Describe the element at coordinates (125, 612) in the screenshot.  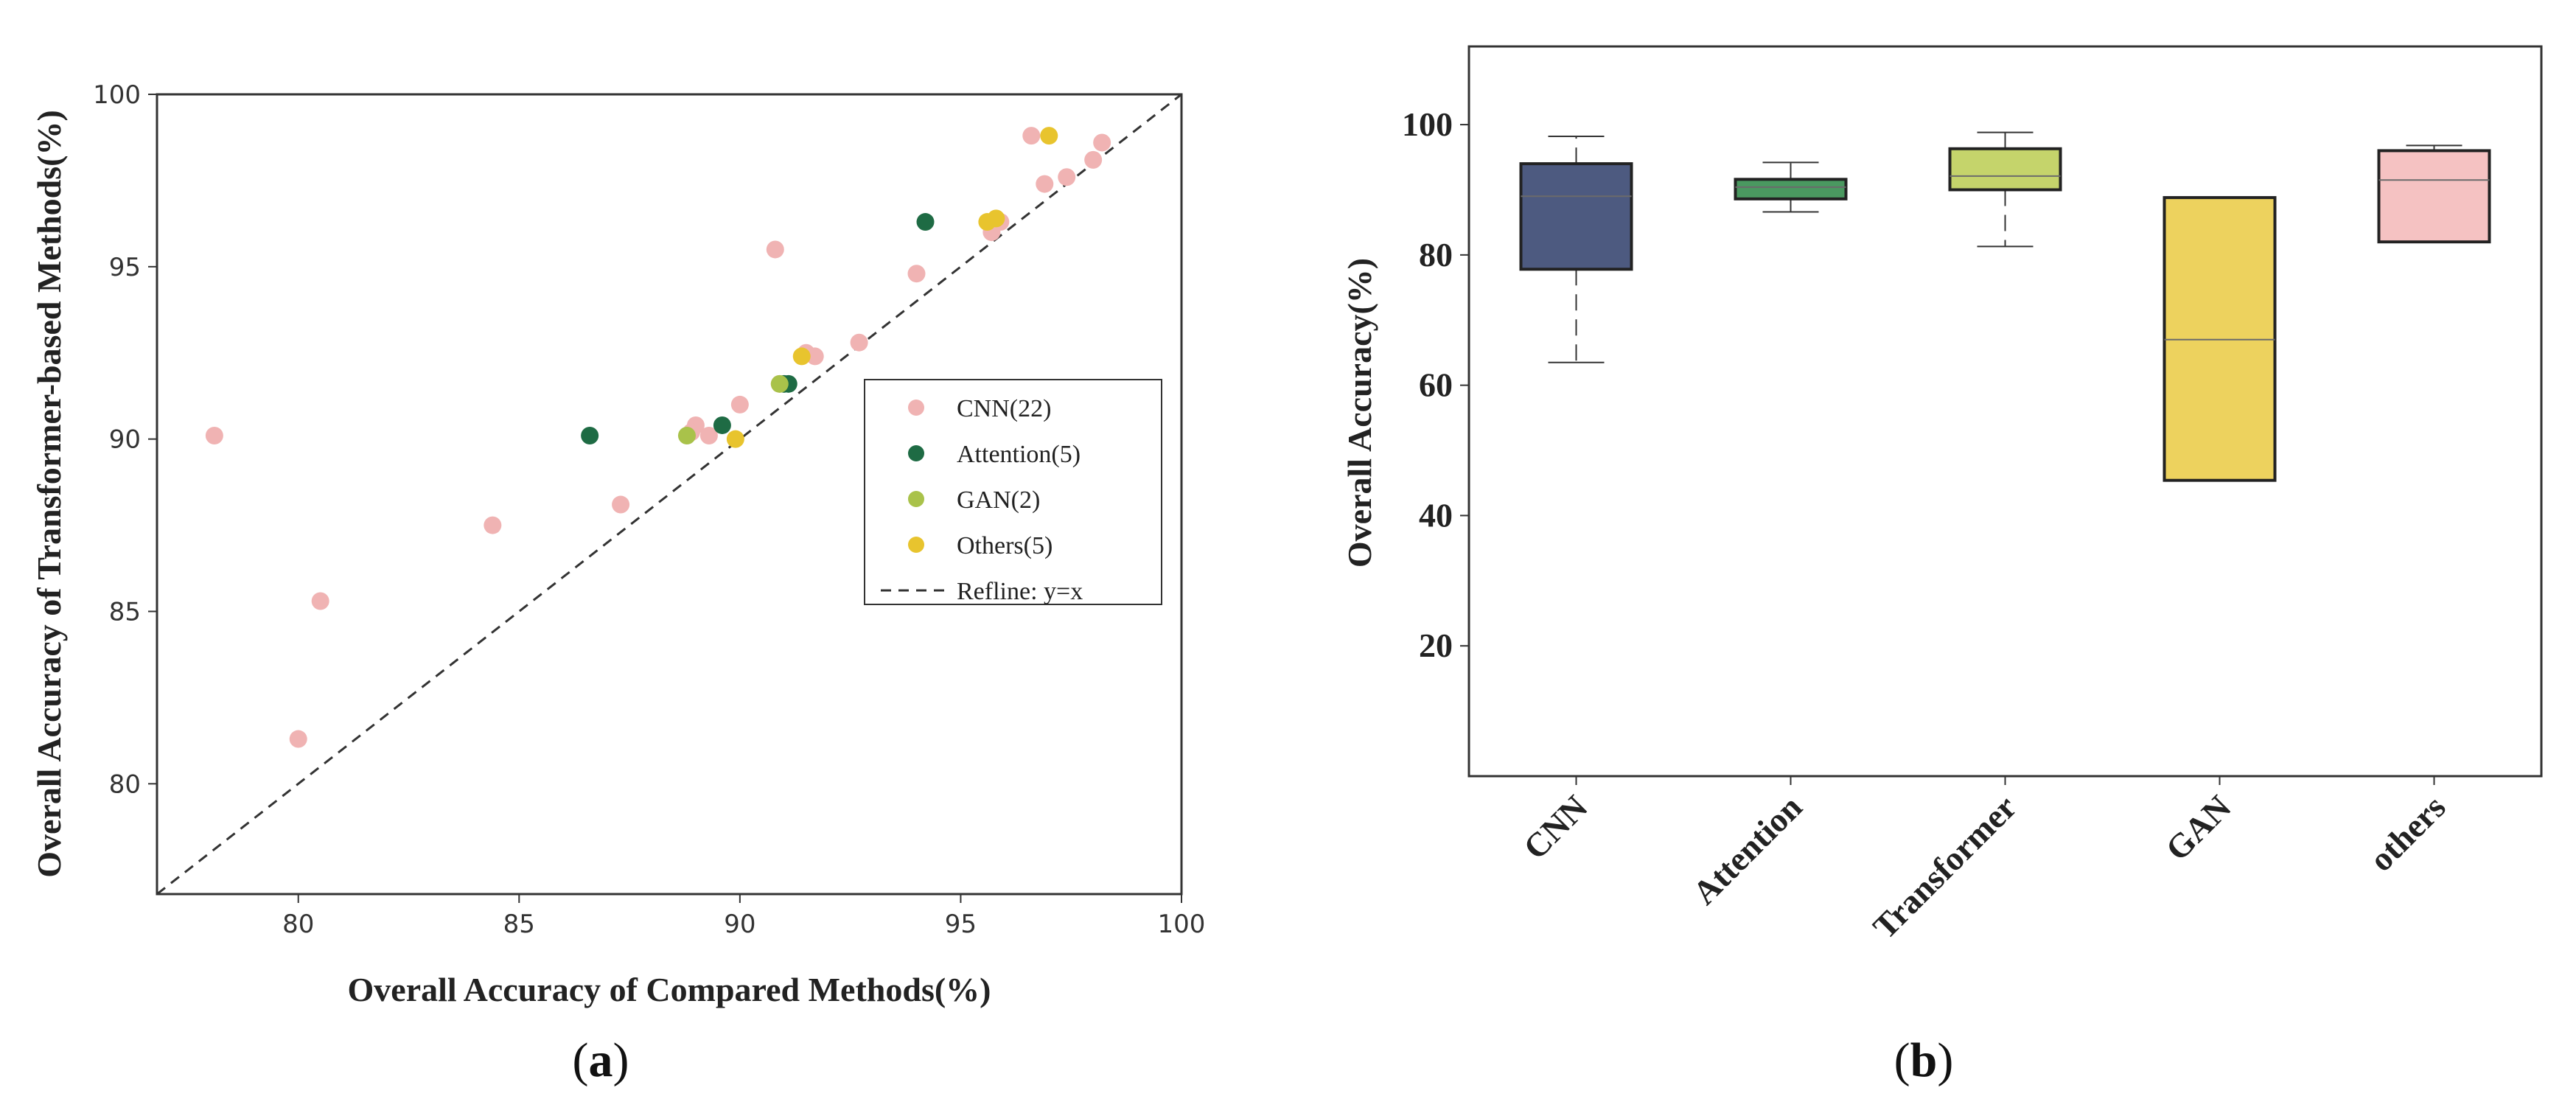
I see `y-tick-label: 85` at that location.